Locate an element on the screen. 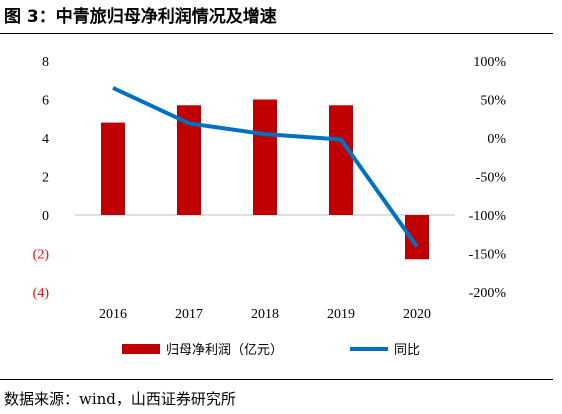  legend-bar-swatch is located at coordinates (141, 349).